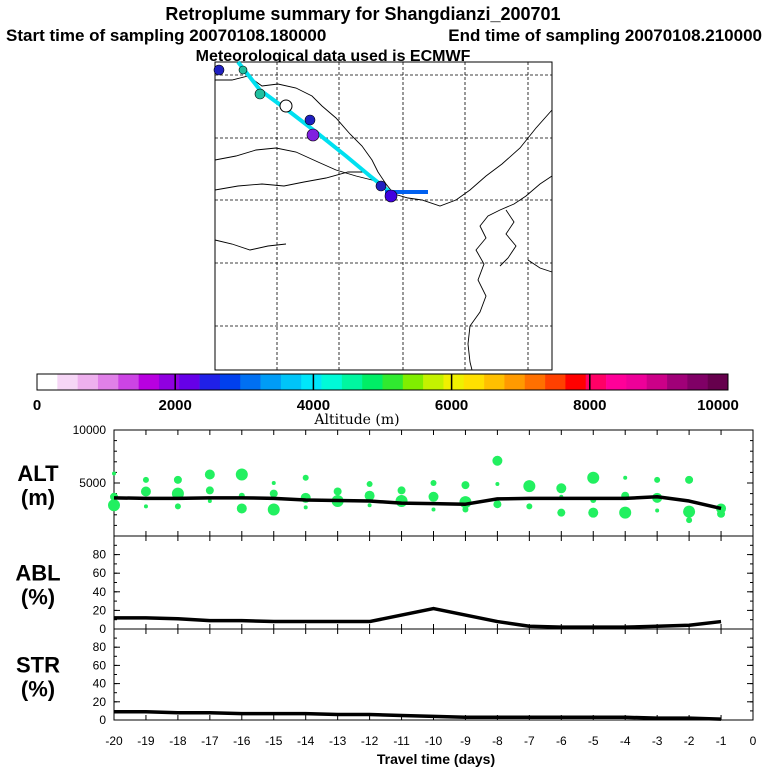  I want to click on colorbar-tick-label: 10000, so click(718, 405).